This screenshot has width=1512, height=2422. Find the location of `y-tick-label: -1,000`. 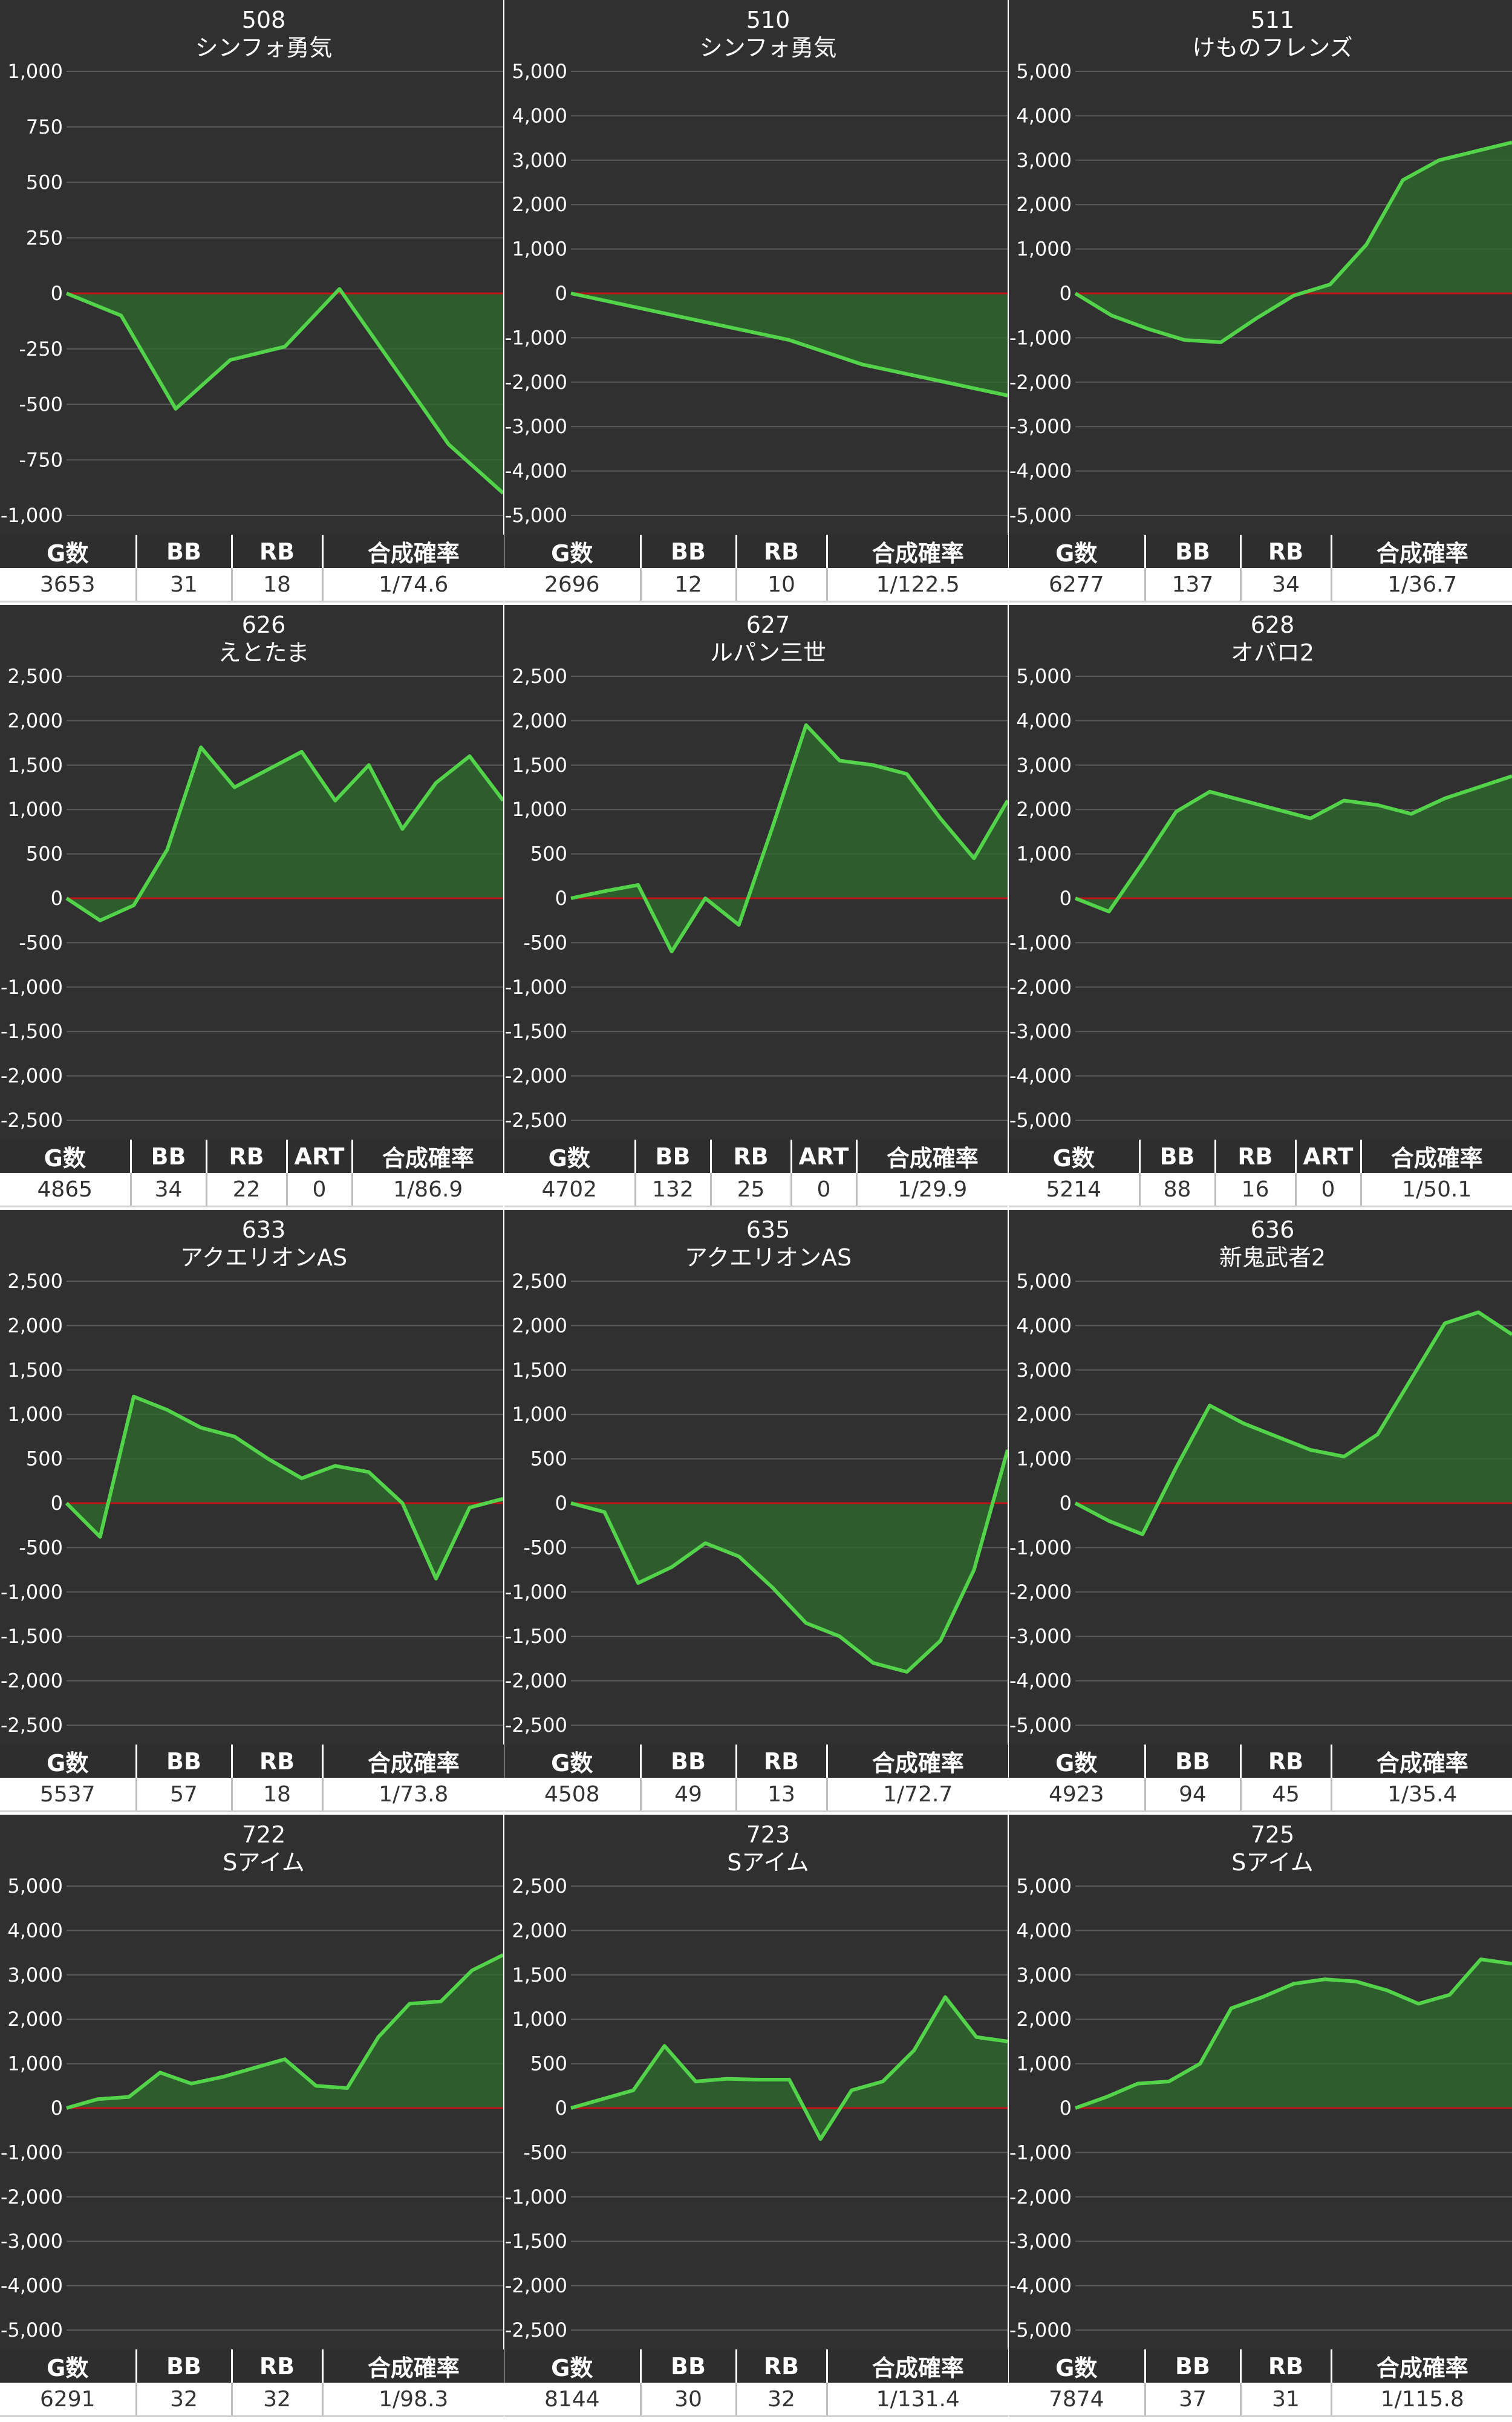

y-tick-label: -1,000 is located at coordinates (536, 2196).